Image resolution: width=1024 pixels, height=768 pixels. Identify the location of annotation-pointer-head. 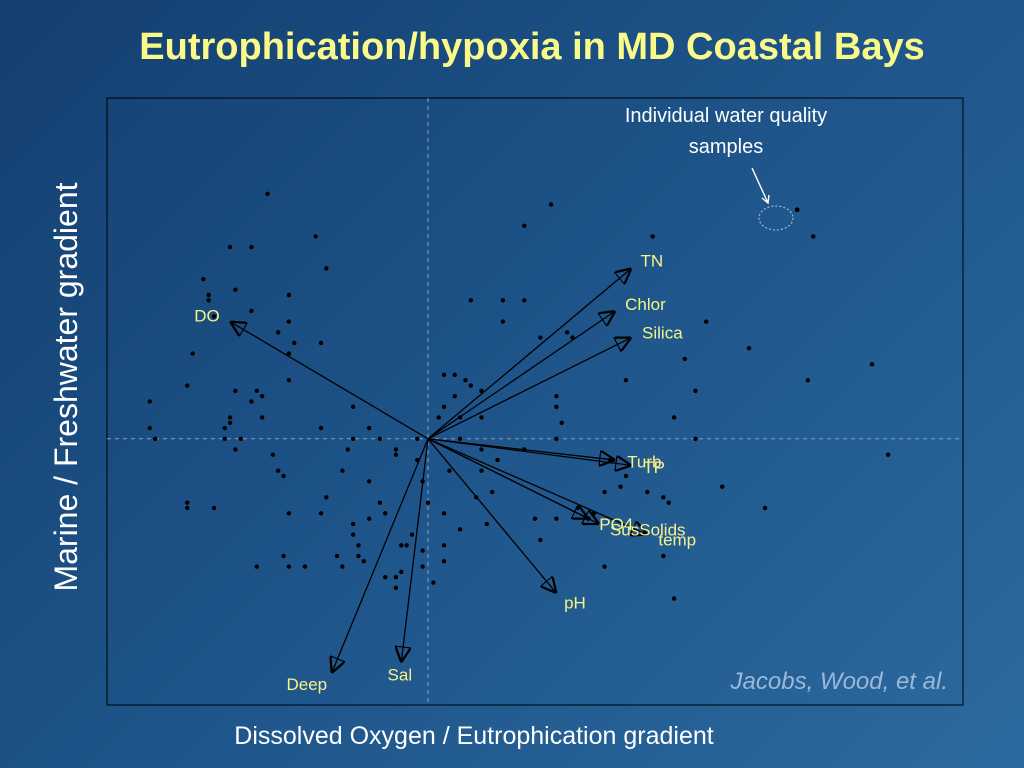
(765, 199).